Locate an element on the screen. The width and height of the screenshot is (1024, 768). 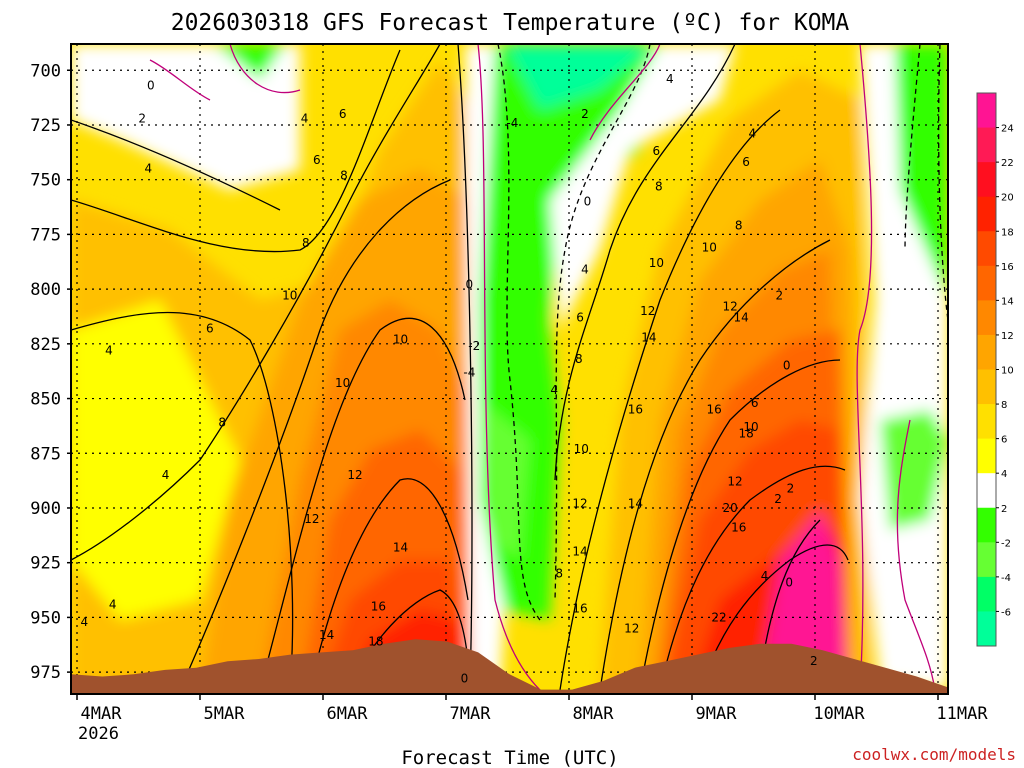
colorbar-tick-label: 10 is located at coordinates (1007, 371).